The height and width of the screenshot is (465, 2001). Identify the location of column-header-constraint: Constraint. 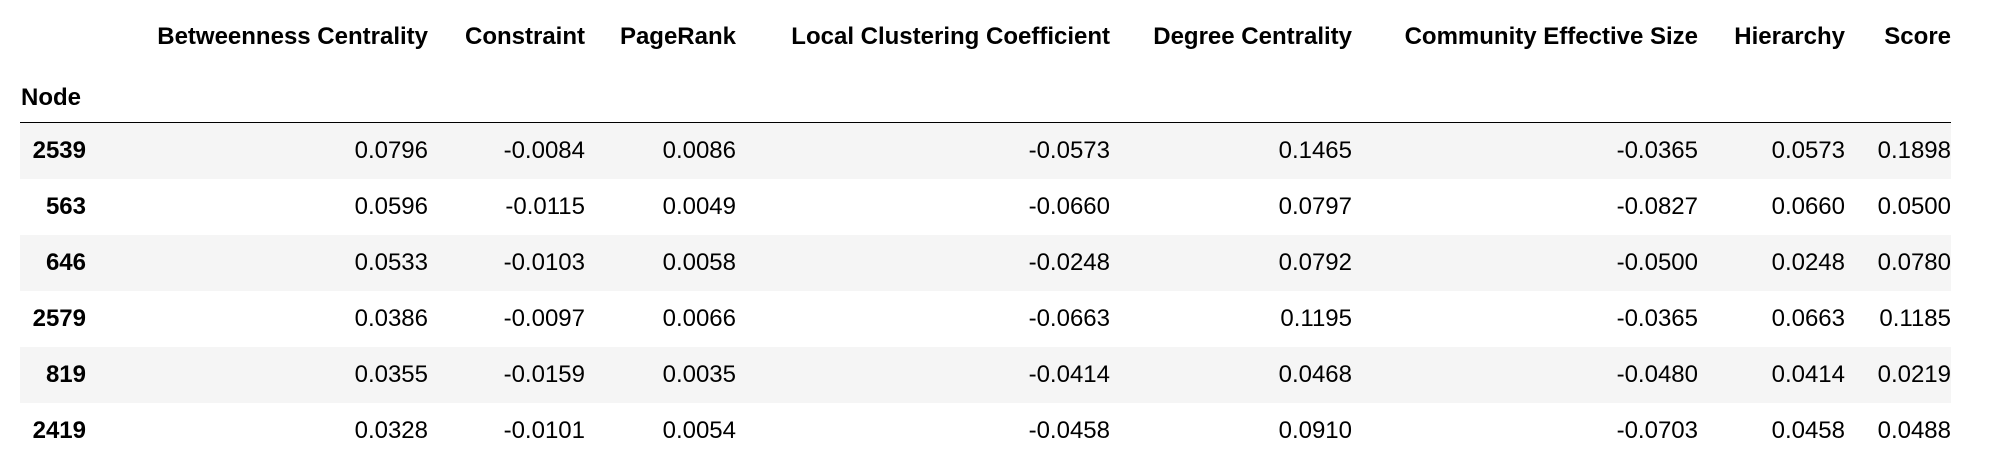
(525, 36).